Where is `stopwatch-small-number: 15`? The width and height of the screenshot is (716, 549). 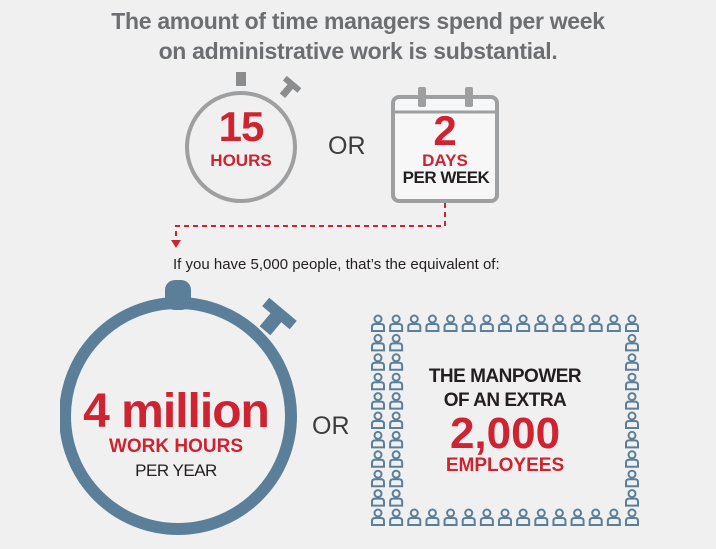
stopwatch-small-number: 15 is located at coordinates (241, 126).